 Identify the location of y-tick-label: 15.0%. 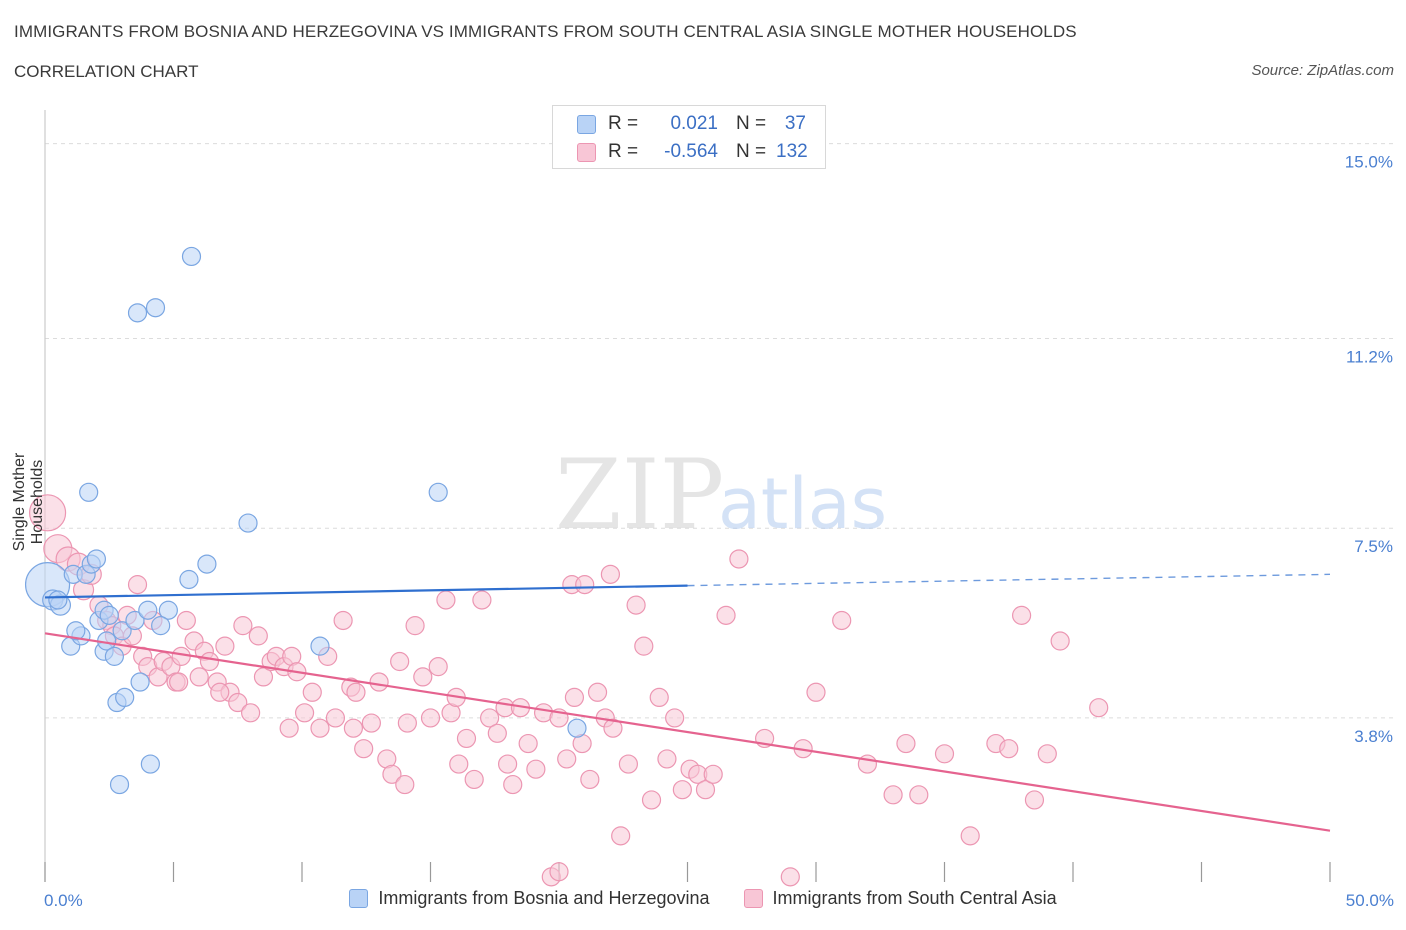
(1369, 162).